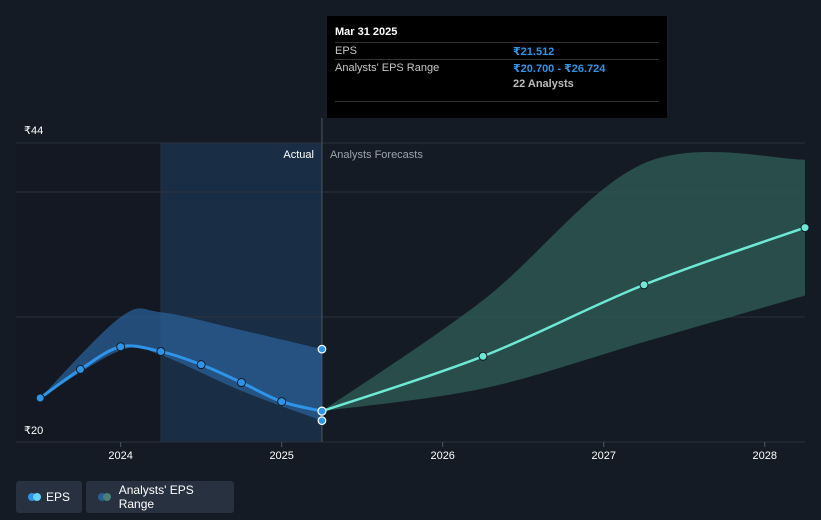  I want to click on actual-label: Actual, so click(298, 155).